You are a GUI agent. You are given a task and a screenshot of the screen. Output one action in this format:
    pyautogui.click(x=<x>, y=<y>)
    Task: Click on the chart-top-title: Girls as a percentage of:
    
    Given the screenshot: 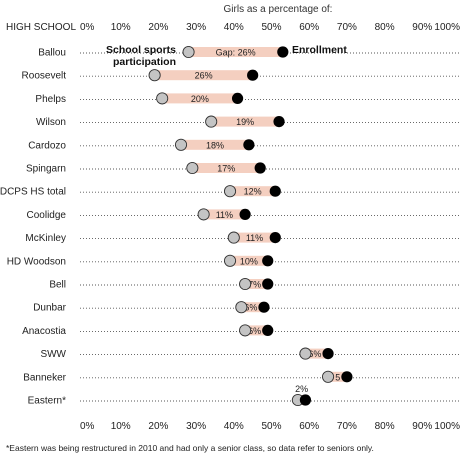 What is the action you would take?
    pyautogui.click(x=278, y=9)
    